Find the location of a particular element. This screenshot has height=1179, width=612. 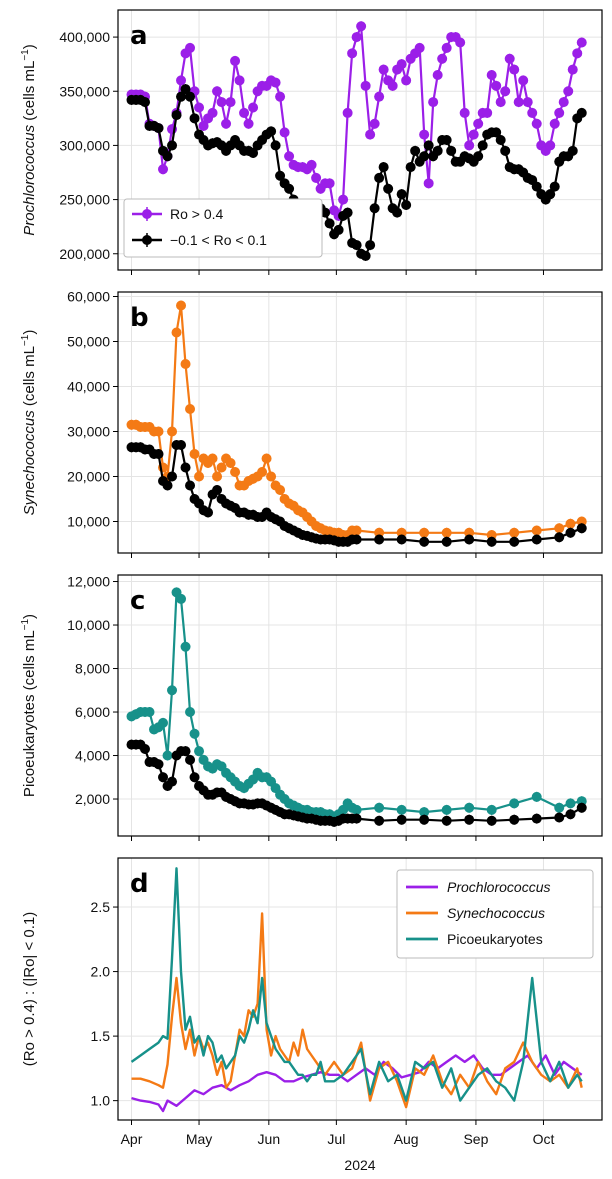

legend-marker is located at coordinates (147, 214).